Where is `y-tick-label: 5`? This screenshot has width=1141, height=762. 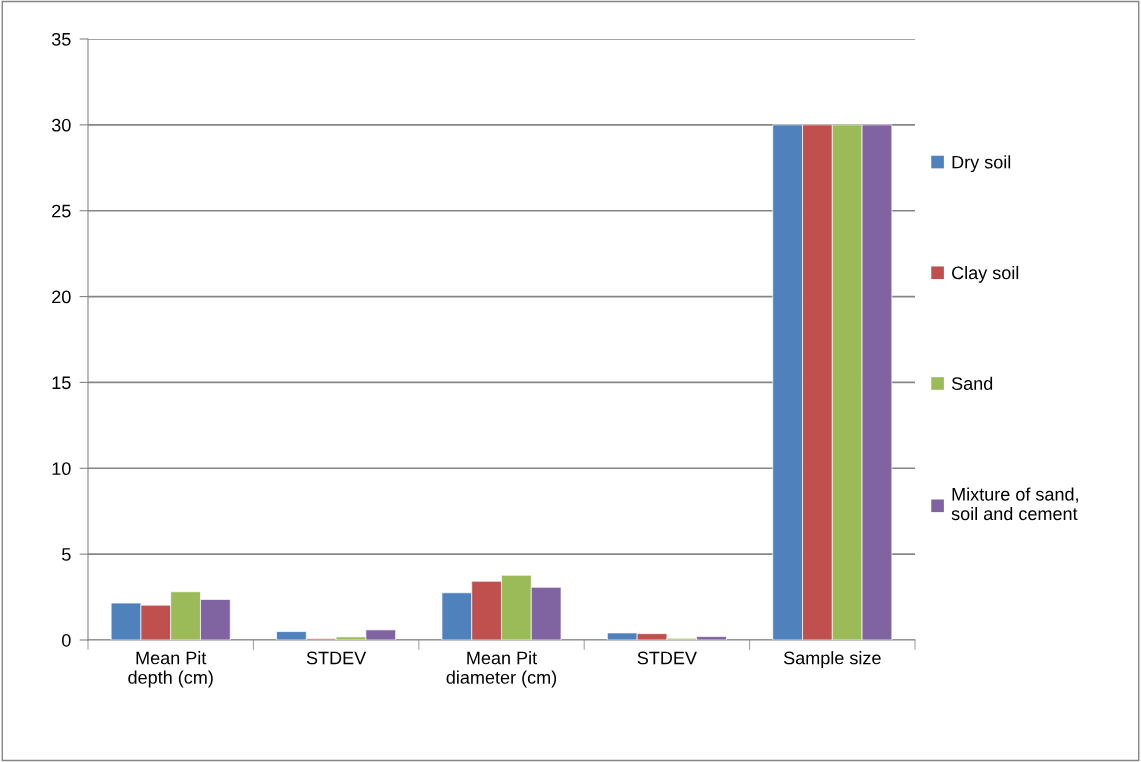 y-tick-label: 5 is located at coordinates (66, 554).